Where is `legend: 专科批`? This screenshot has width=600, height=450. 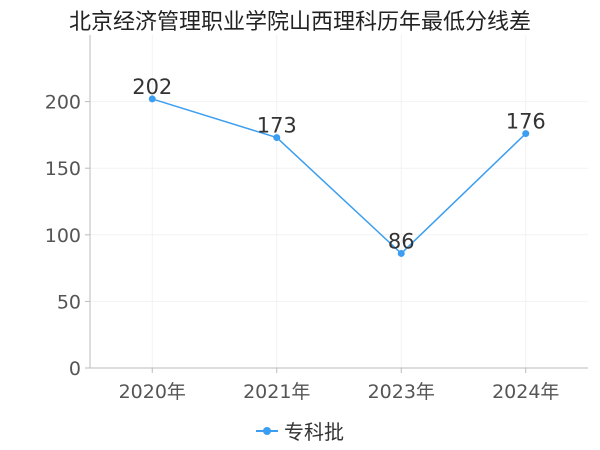
legend: 专科批 is located at coordinates (300, 430).